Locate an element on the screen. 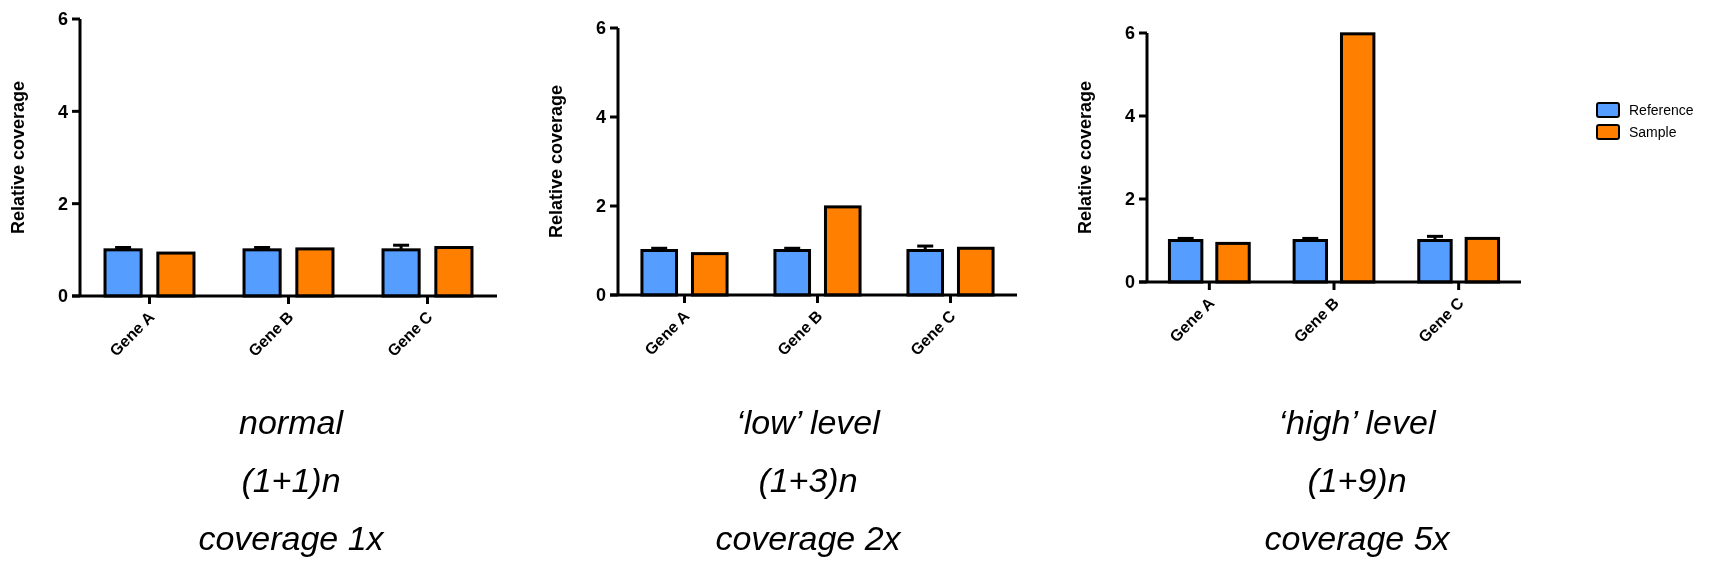 This screenshot has width=1723, height=587. legend-label: Reference is located at coordinates (1661, 109).